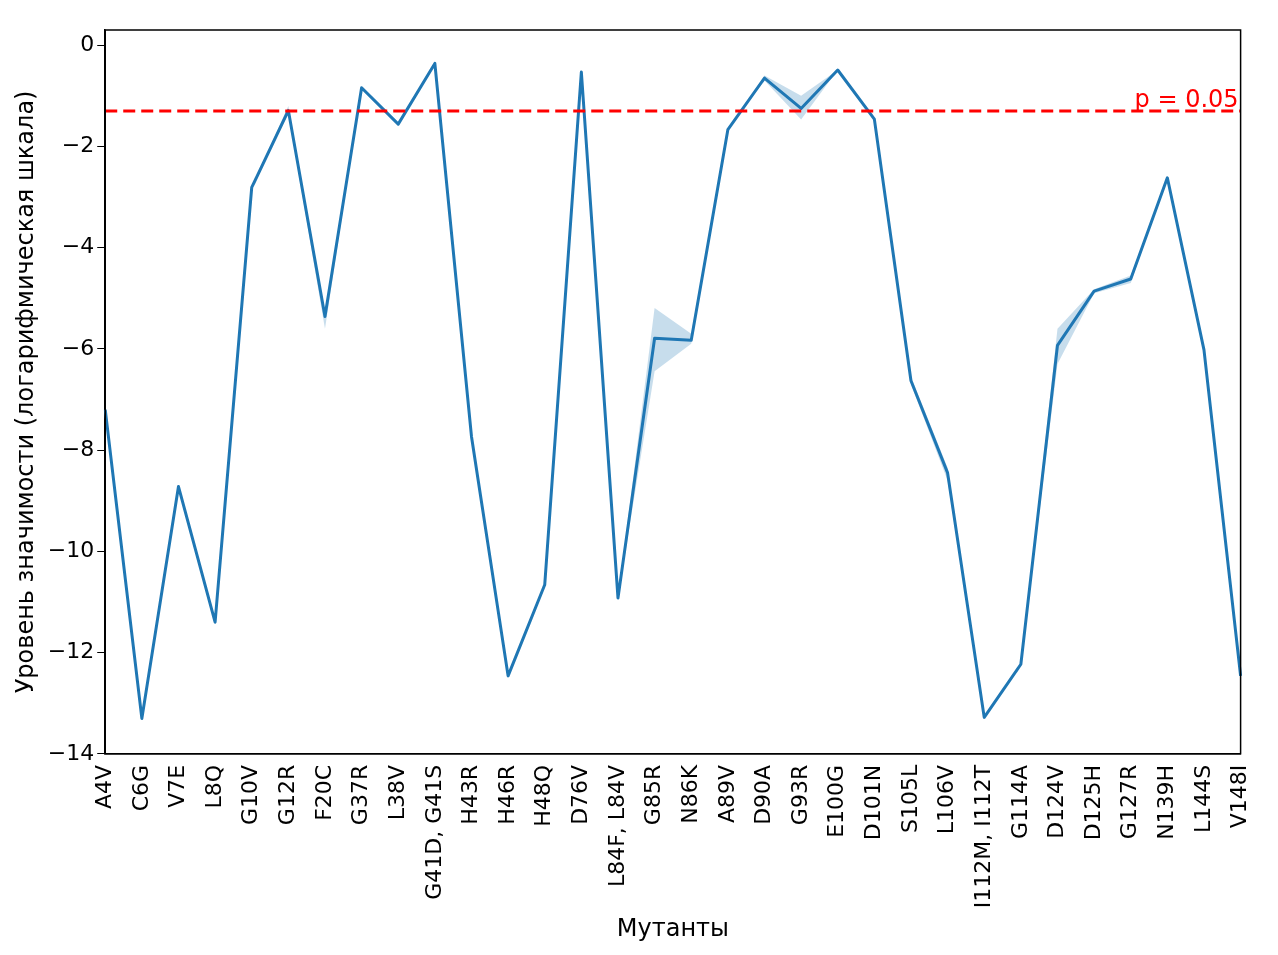 The height and width of the screenshot is (955, 1278). What do you see at coordinates (873, 802) in the screenshot?
I see `x-tick-label: D101N` at bounding box center [873, 802].